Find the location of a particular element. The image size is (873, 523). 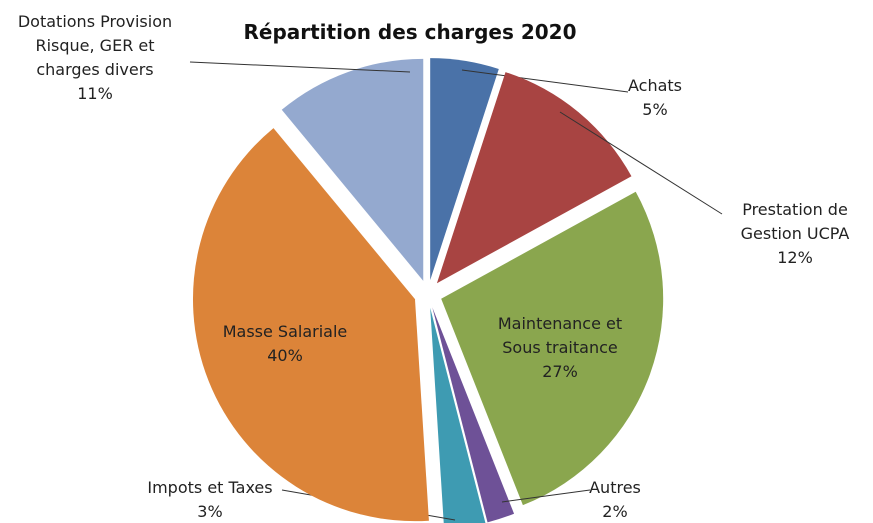

value-label: 5% is located at coordinates (655, 109).